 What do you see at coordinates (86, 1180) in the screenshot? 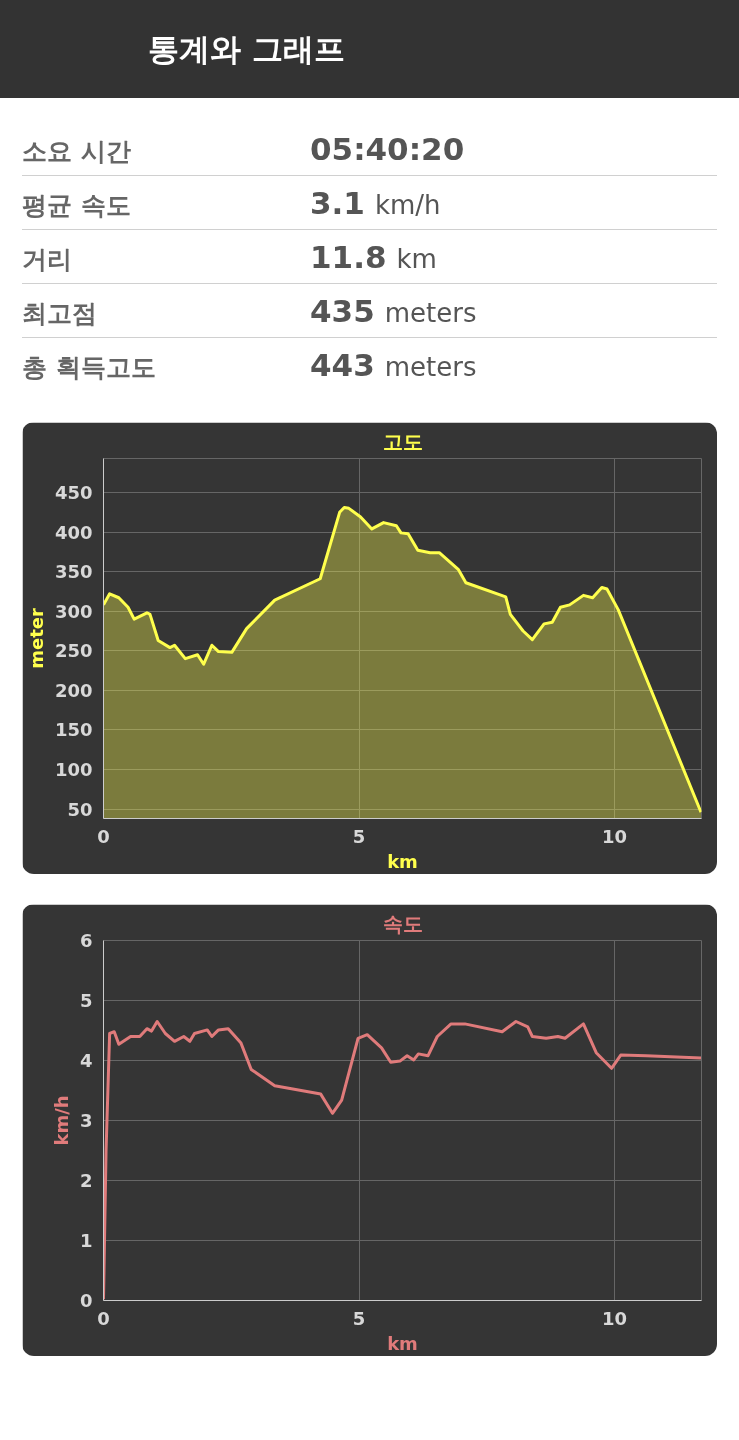
I see `y-tick-label: 2` at bounding box center [86, 1180].